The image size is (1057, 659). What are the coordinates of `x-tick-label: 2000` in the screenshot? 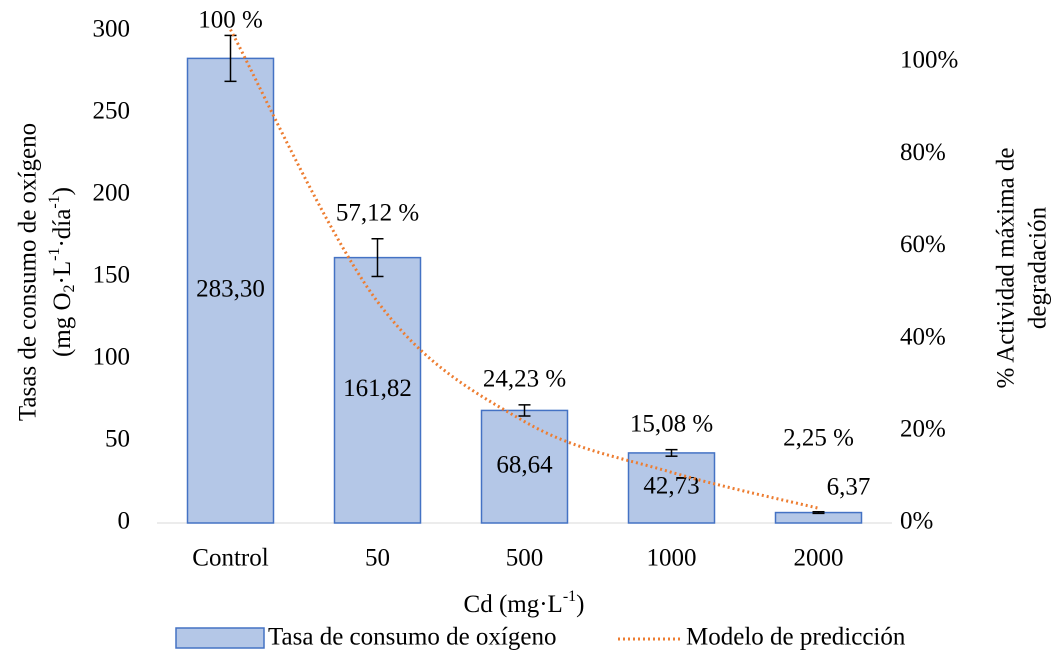 It's located at (819, 558).